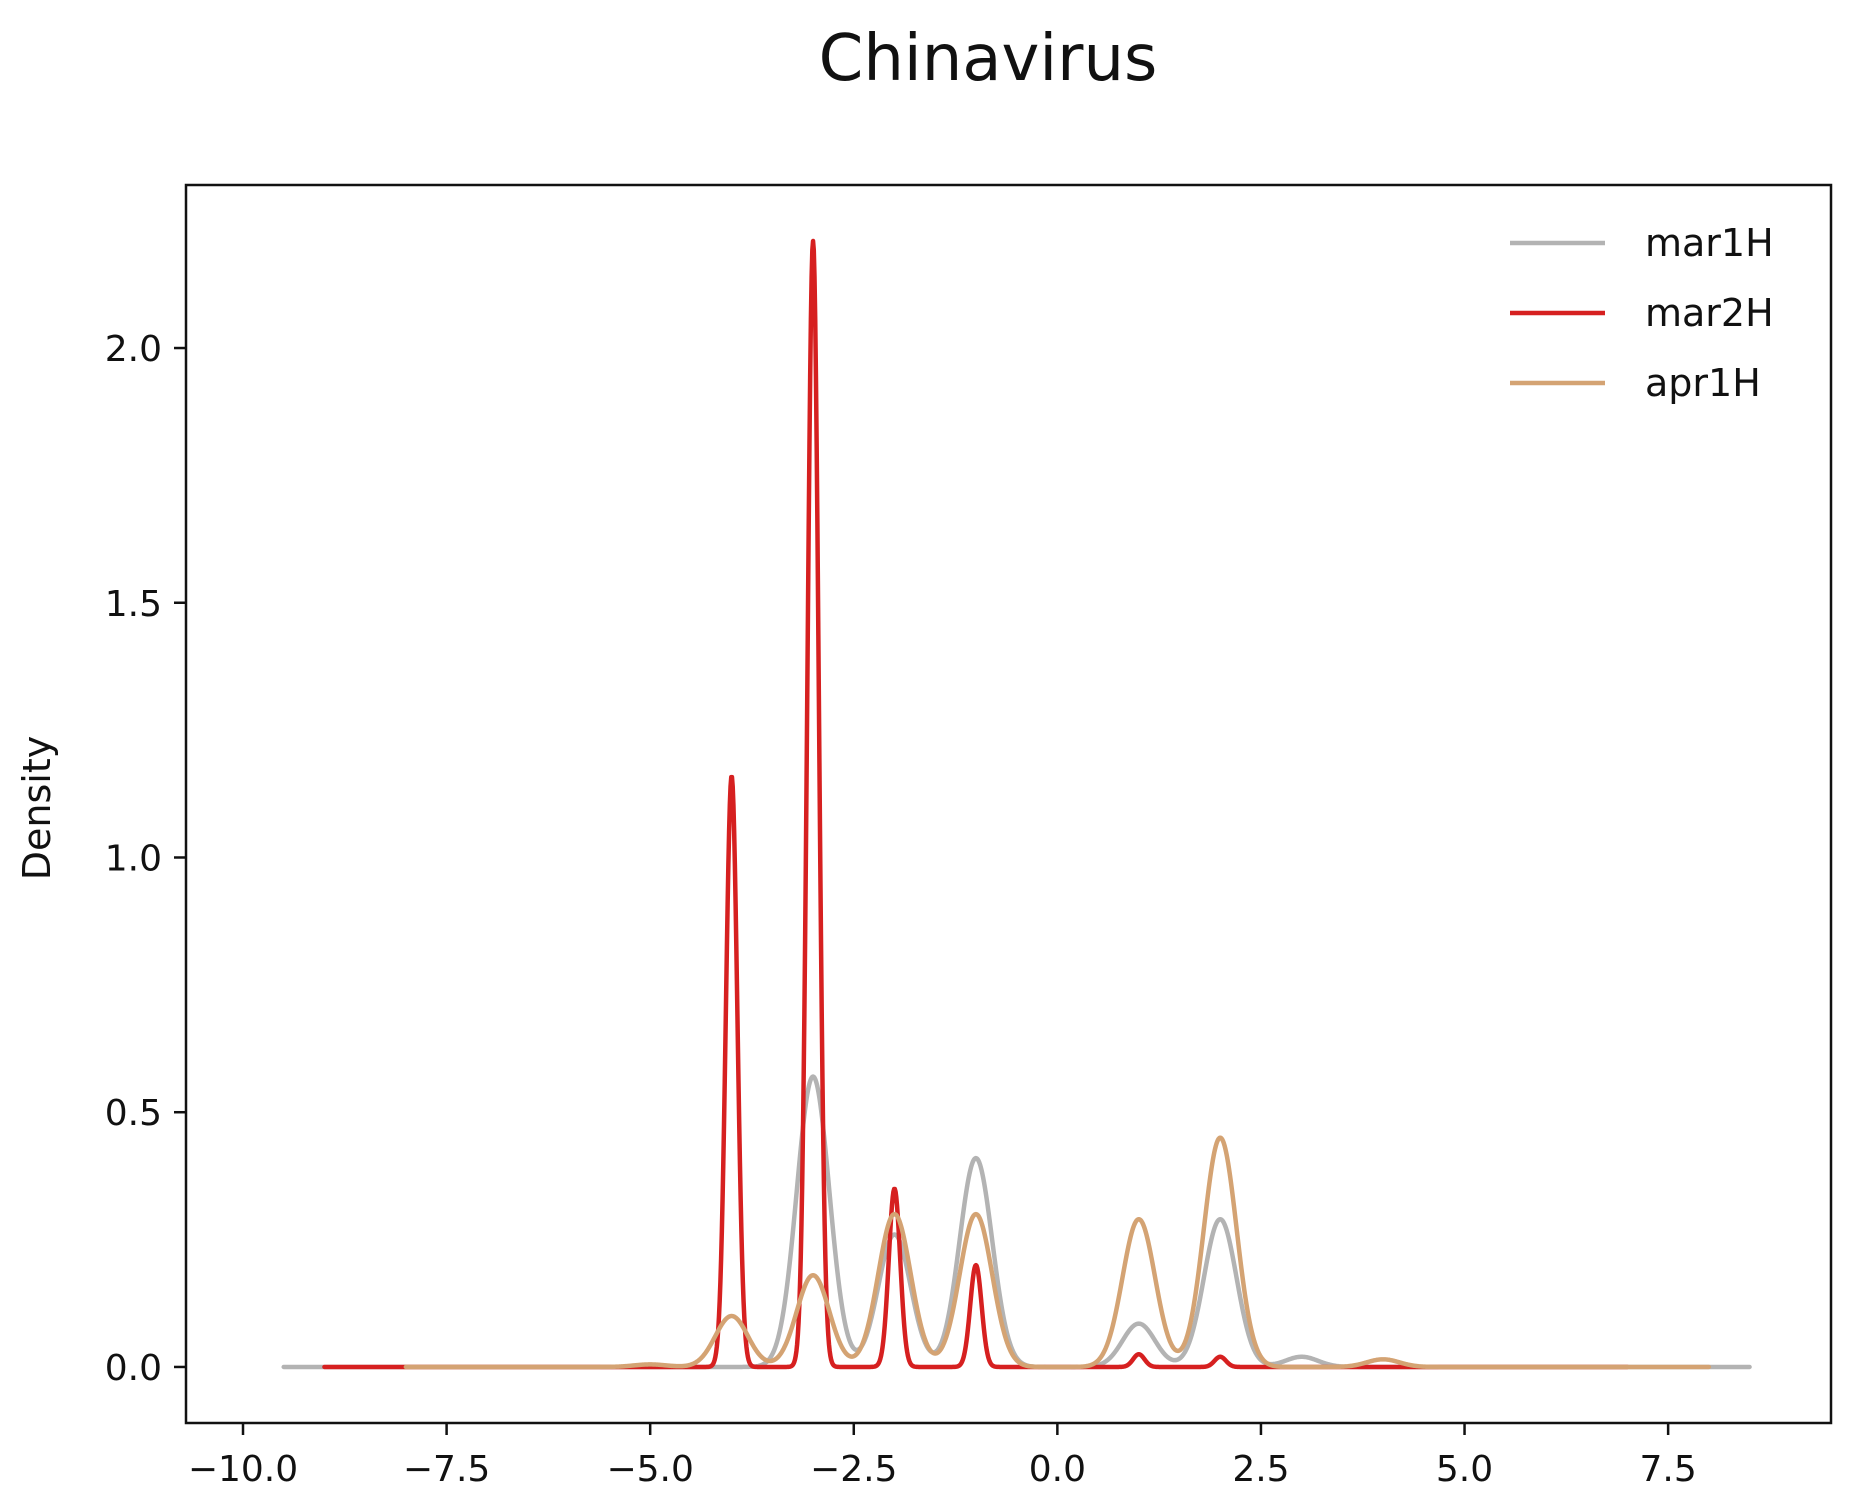 The image size is (1857, 1504). Describe the element at coordinates (1667, 1469) in the screenshot. I see `x-tick-label: 7.5` at that location.